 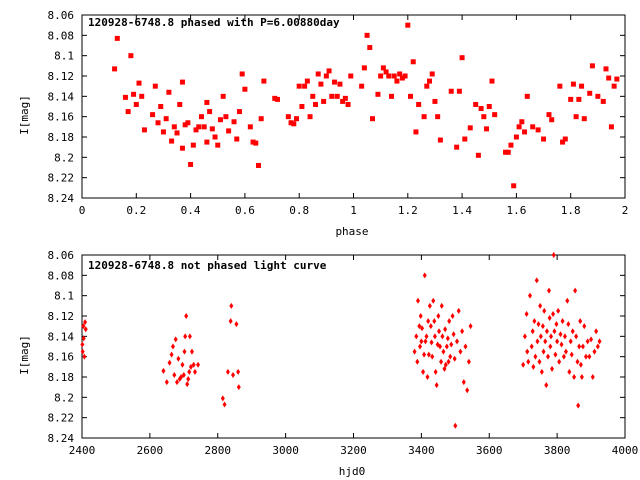 What do you see at coordinates (61, 316) in the screenshot?
I see `raw-y-tick-label: 8.12` at bounding box center [61, 316].